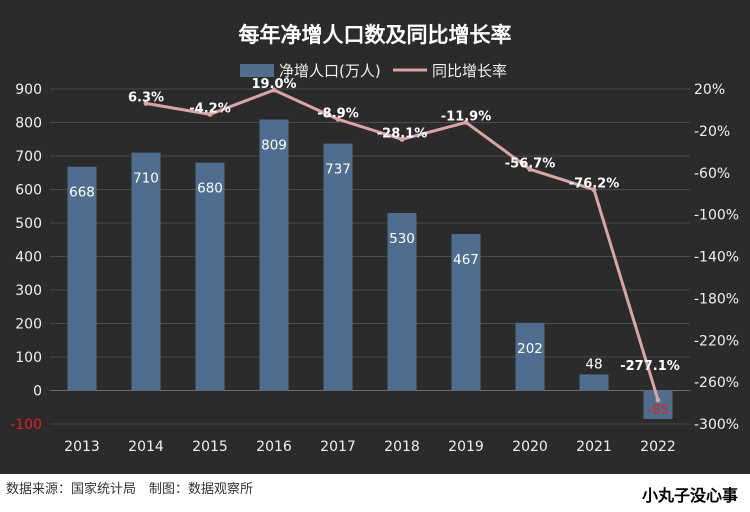 This screenshot has width=750, height=512. What do you see at coordinates (658, 410) in the screenshot?
I see `bar-value-label: -85` at bounding box center [658, 410].